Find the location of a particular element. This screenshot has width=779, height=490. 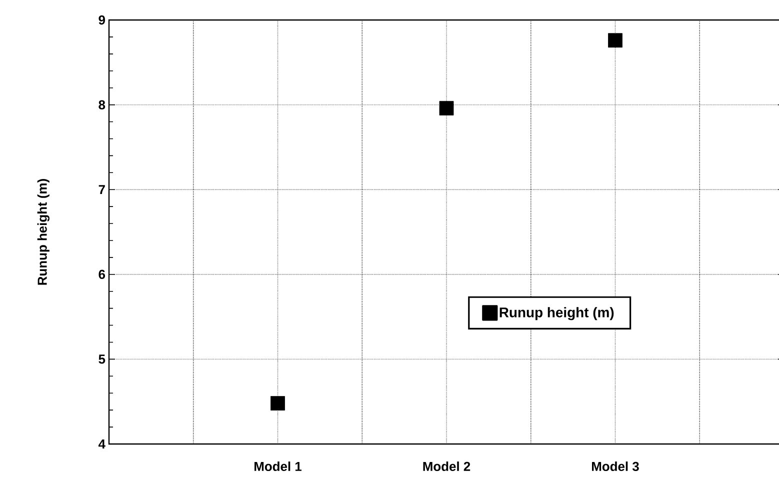

legend-label: Runup height (m) is located at coordinates (557, 313).